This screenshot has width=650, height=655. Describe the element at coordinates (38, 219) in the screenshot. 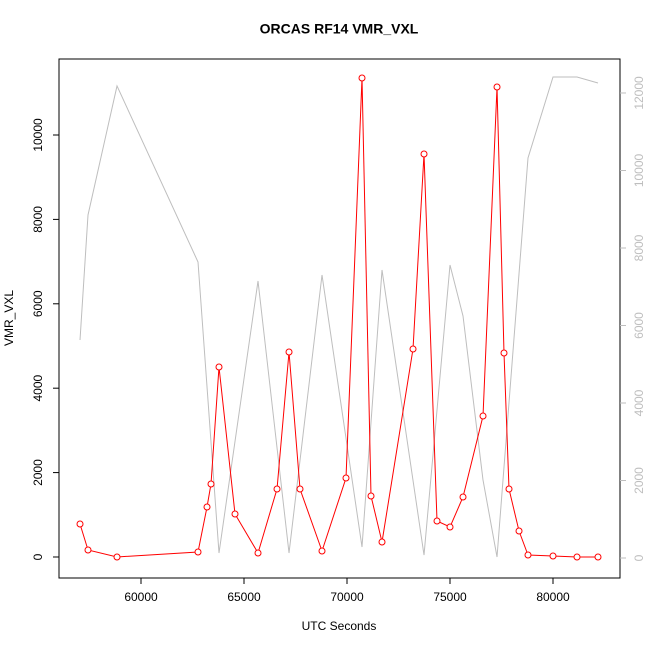

I see `y-tick-label: 8000` at that location.